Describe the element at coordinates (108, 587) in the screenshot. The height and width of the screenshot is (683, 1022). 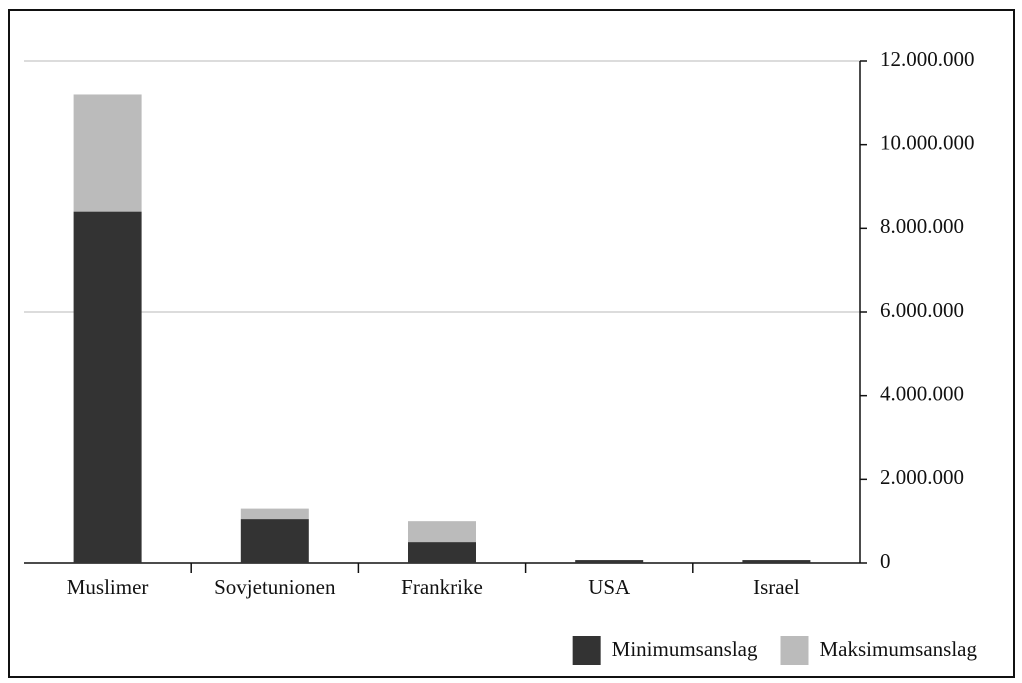
I see `x-tick-label: Muslimer` at that location.